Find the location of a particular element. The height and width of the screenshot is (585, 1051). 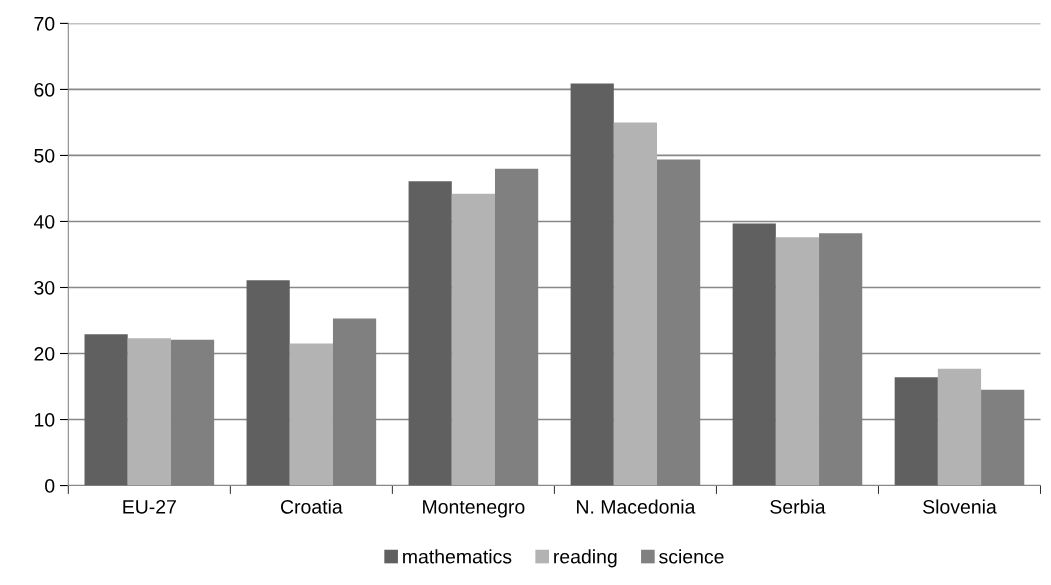

legend-label: science is located at coordinates (691, 556).